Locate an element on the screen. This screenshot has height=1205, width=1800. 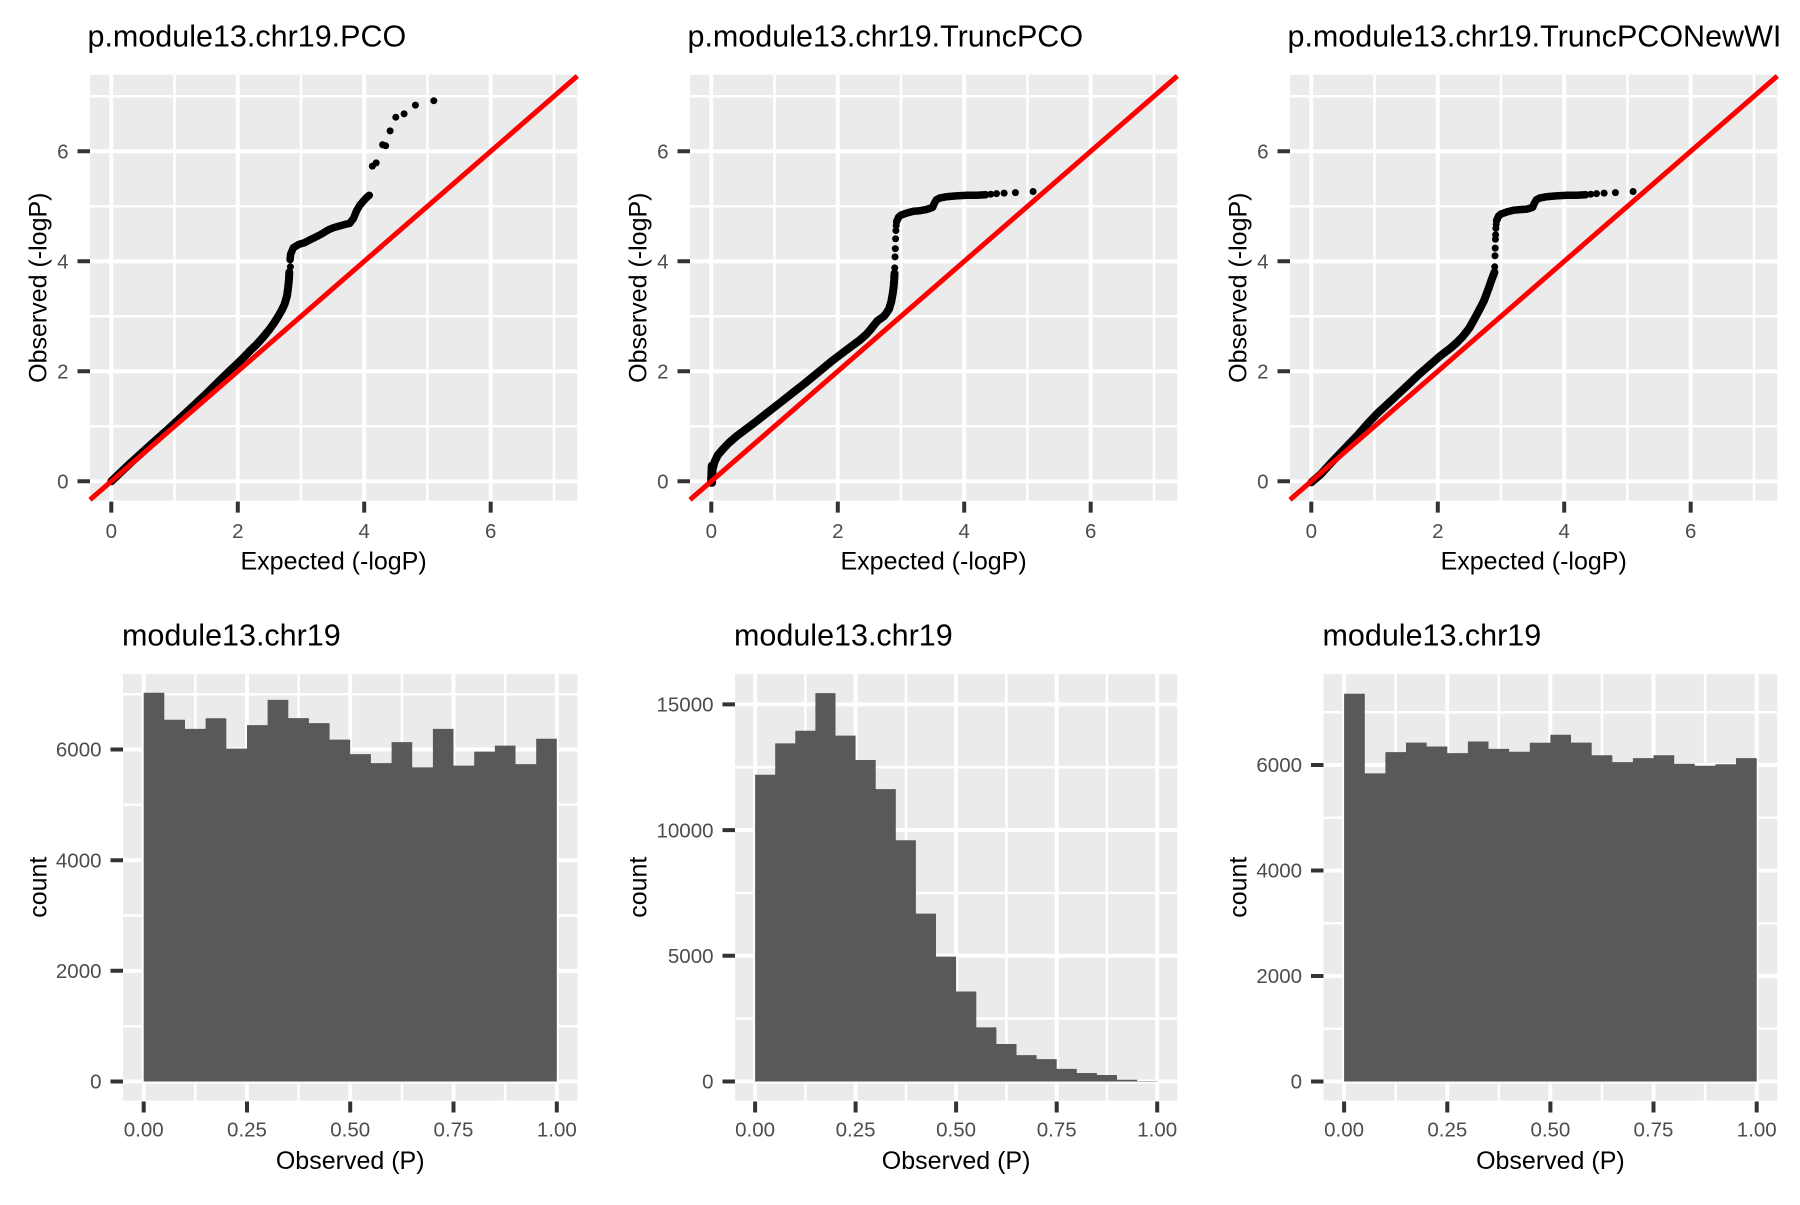
svg-text: 10000 is located at coordinates (684, 830).